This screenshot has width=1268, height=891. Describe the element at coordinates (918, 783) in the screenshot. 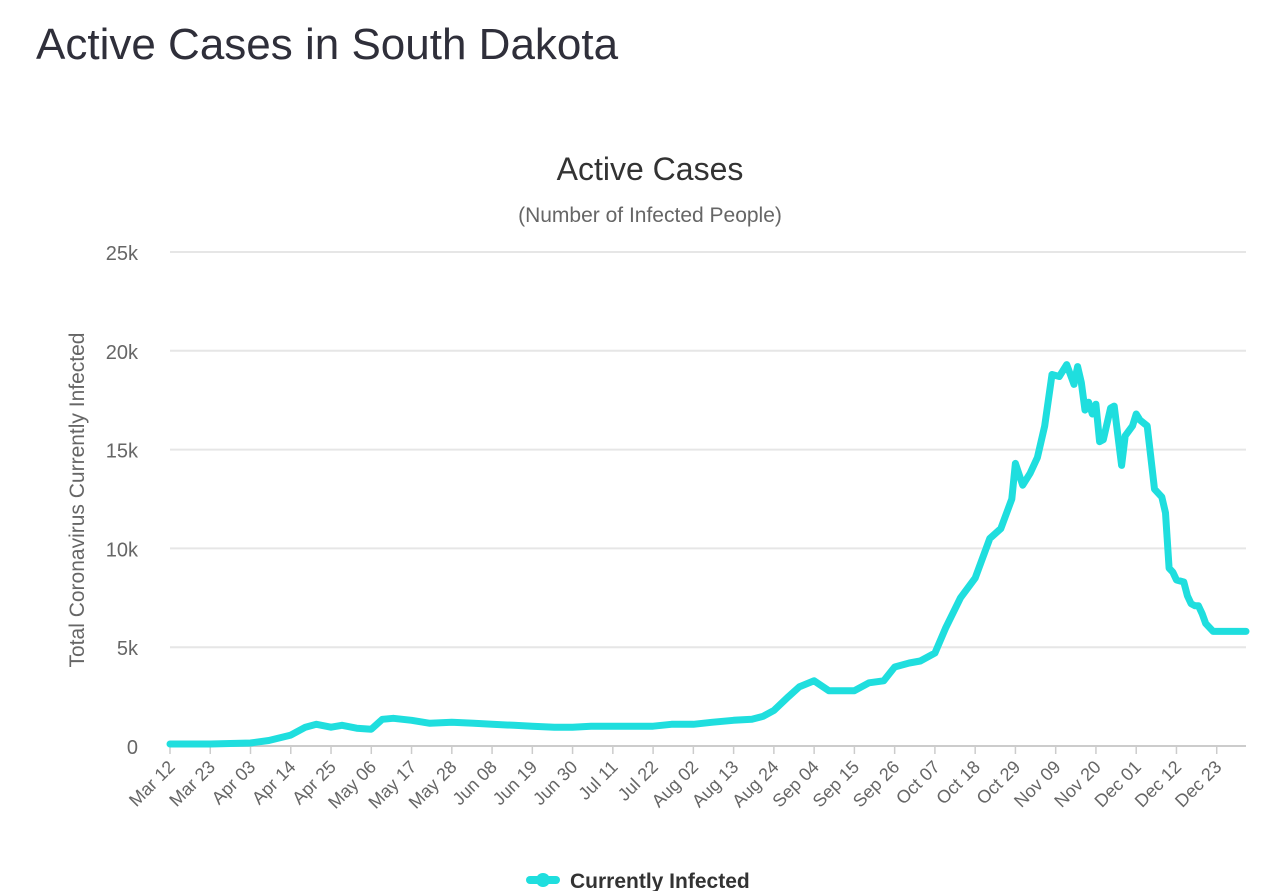

I see `x-tick-label: Oct 07` at that location.